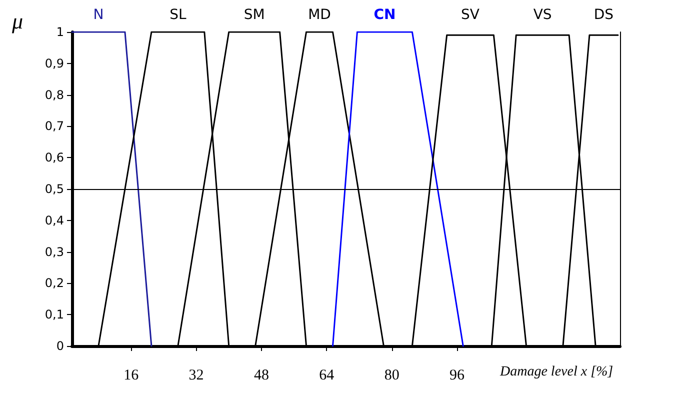  Describe the element at coordinates (392, 376) in the screenshot. I see `x-tick-label: 80` at that location.